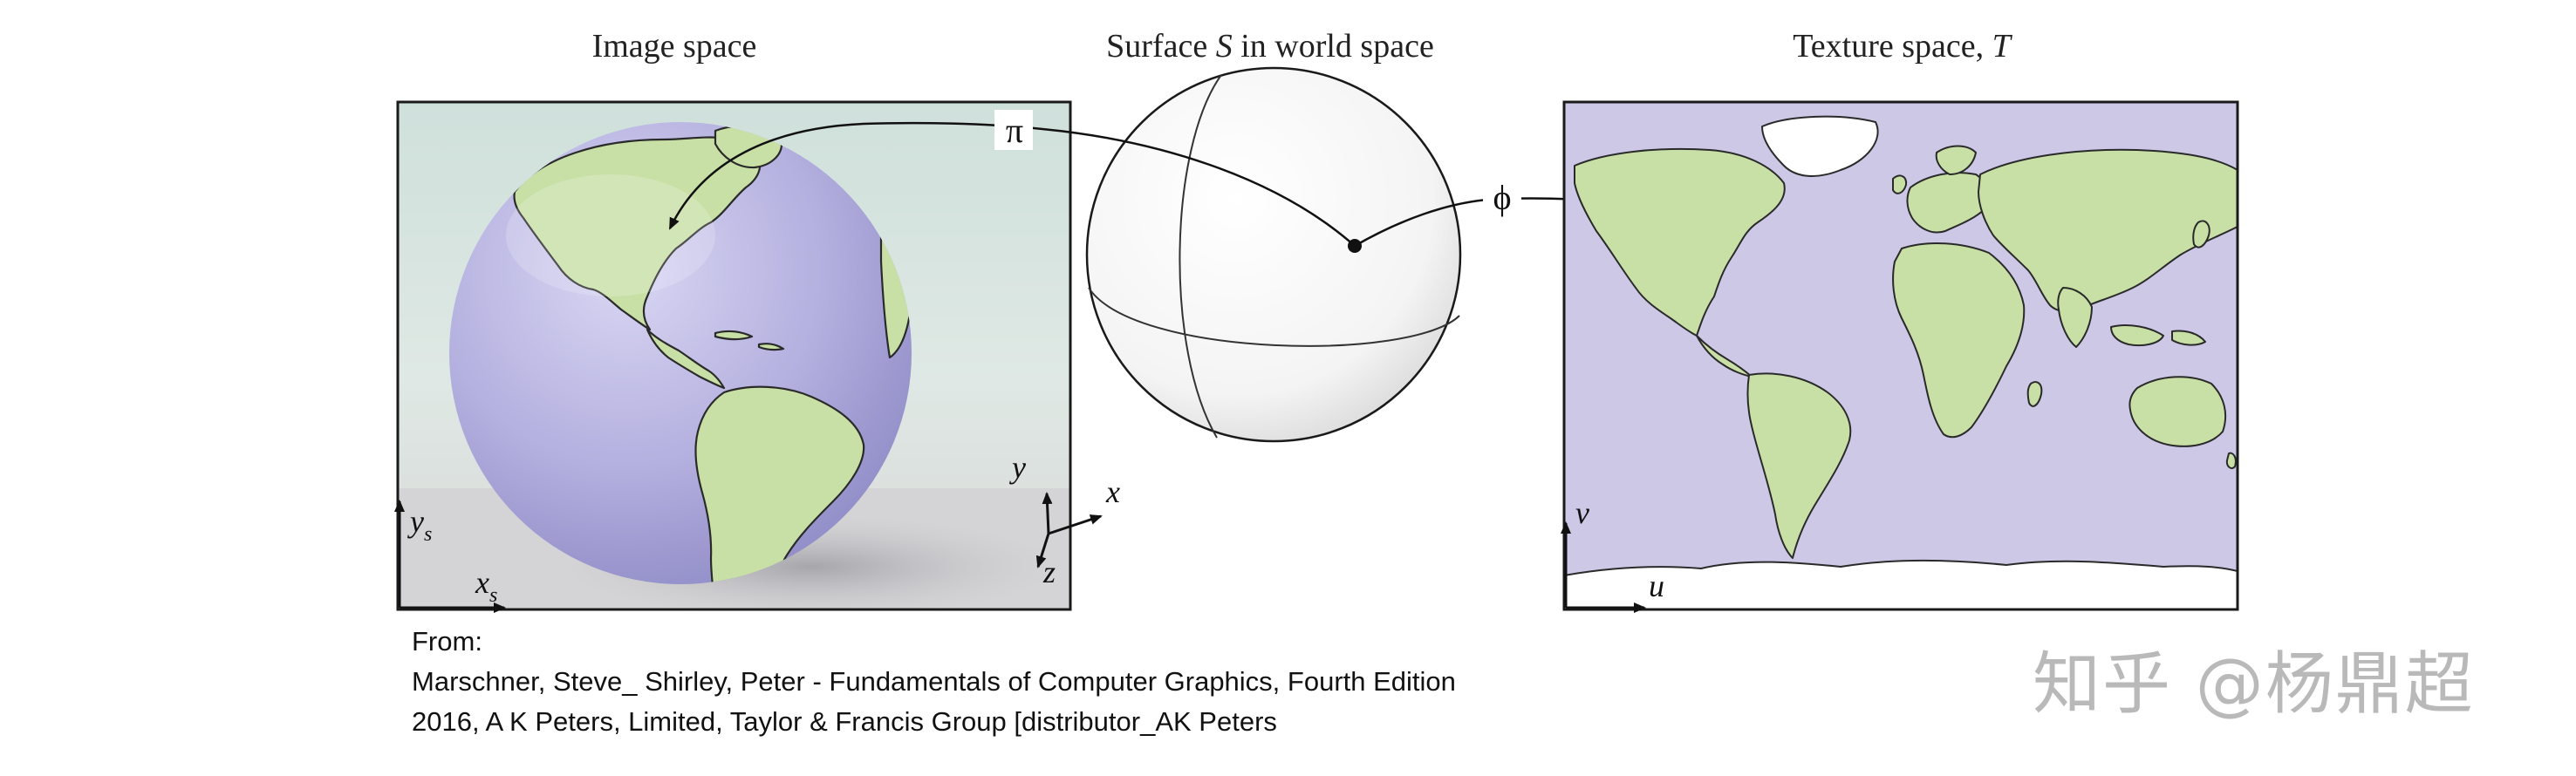 This screenshot has width=2576, height=776. Describe the element at coordinates (1270, 46) in the screenshot. I see `world-space-title: Surface S in world space` at that location.